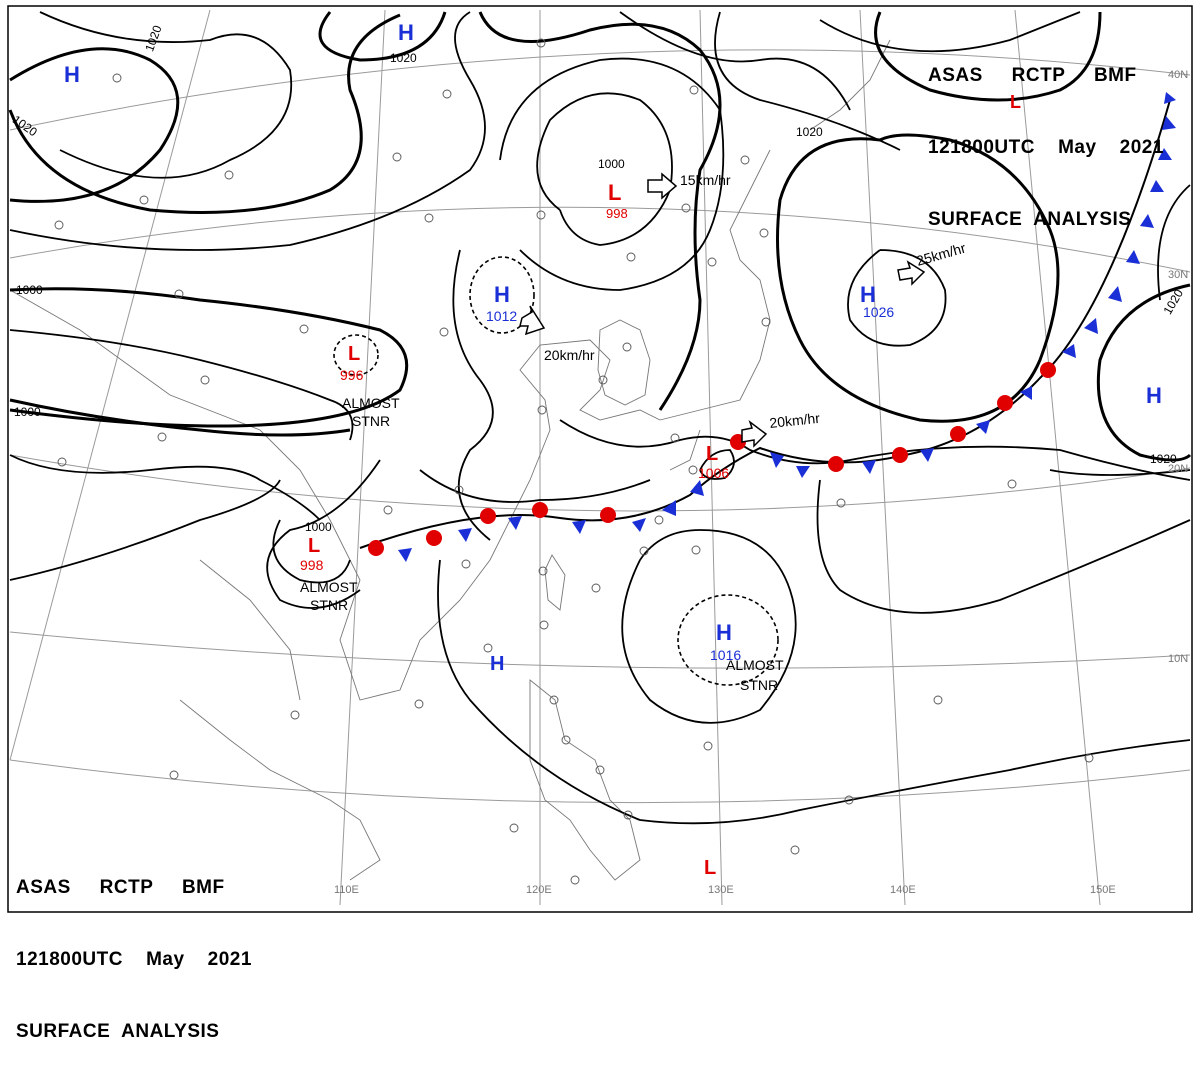  I want to click on longitude-label: 140E, so click(903, 890).